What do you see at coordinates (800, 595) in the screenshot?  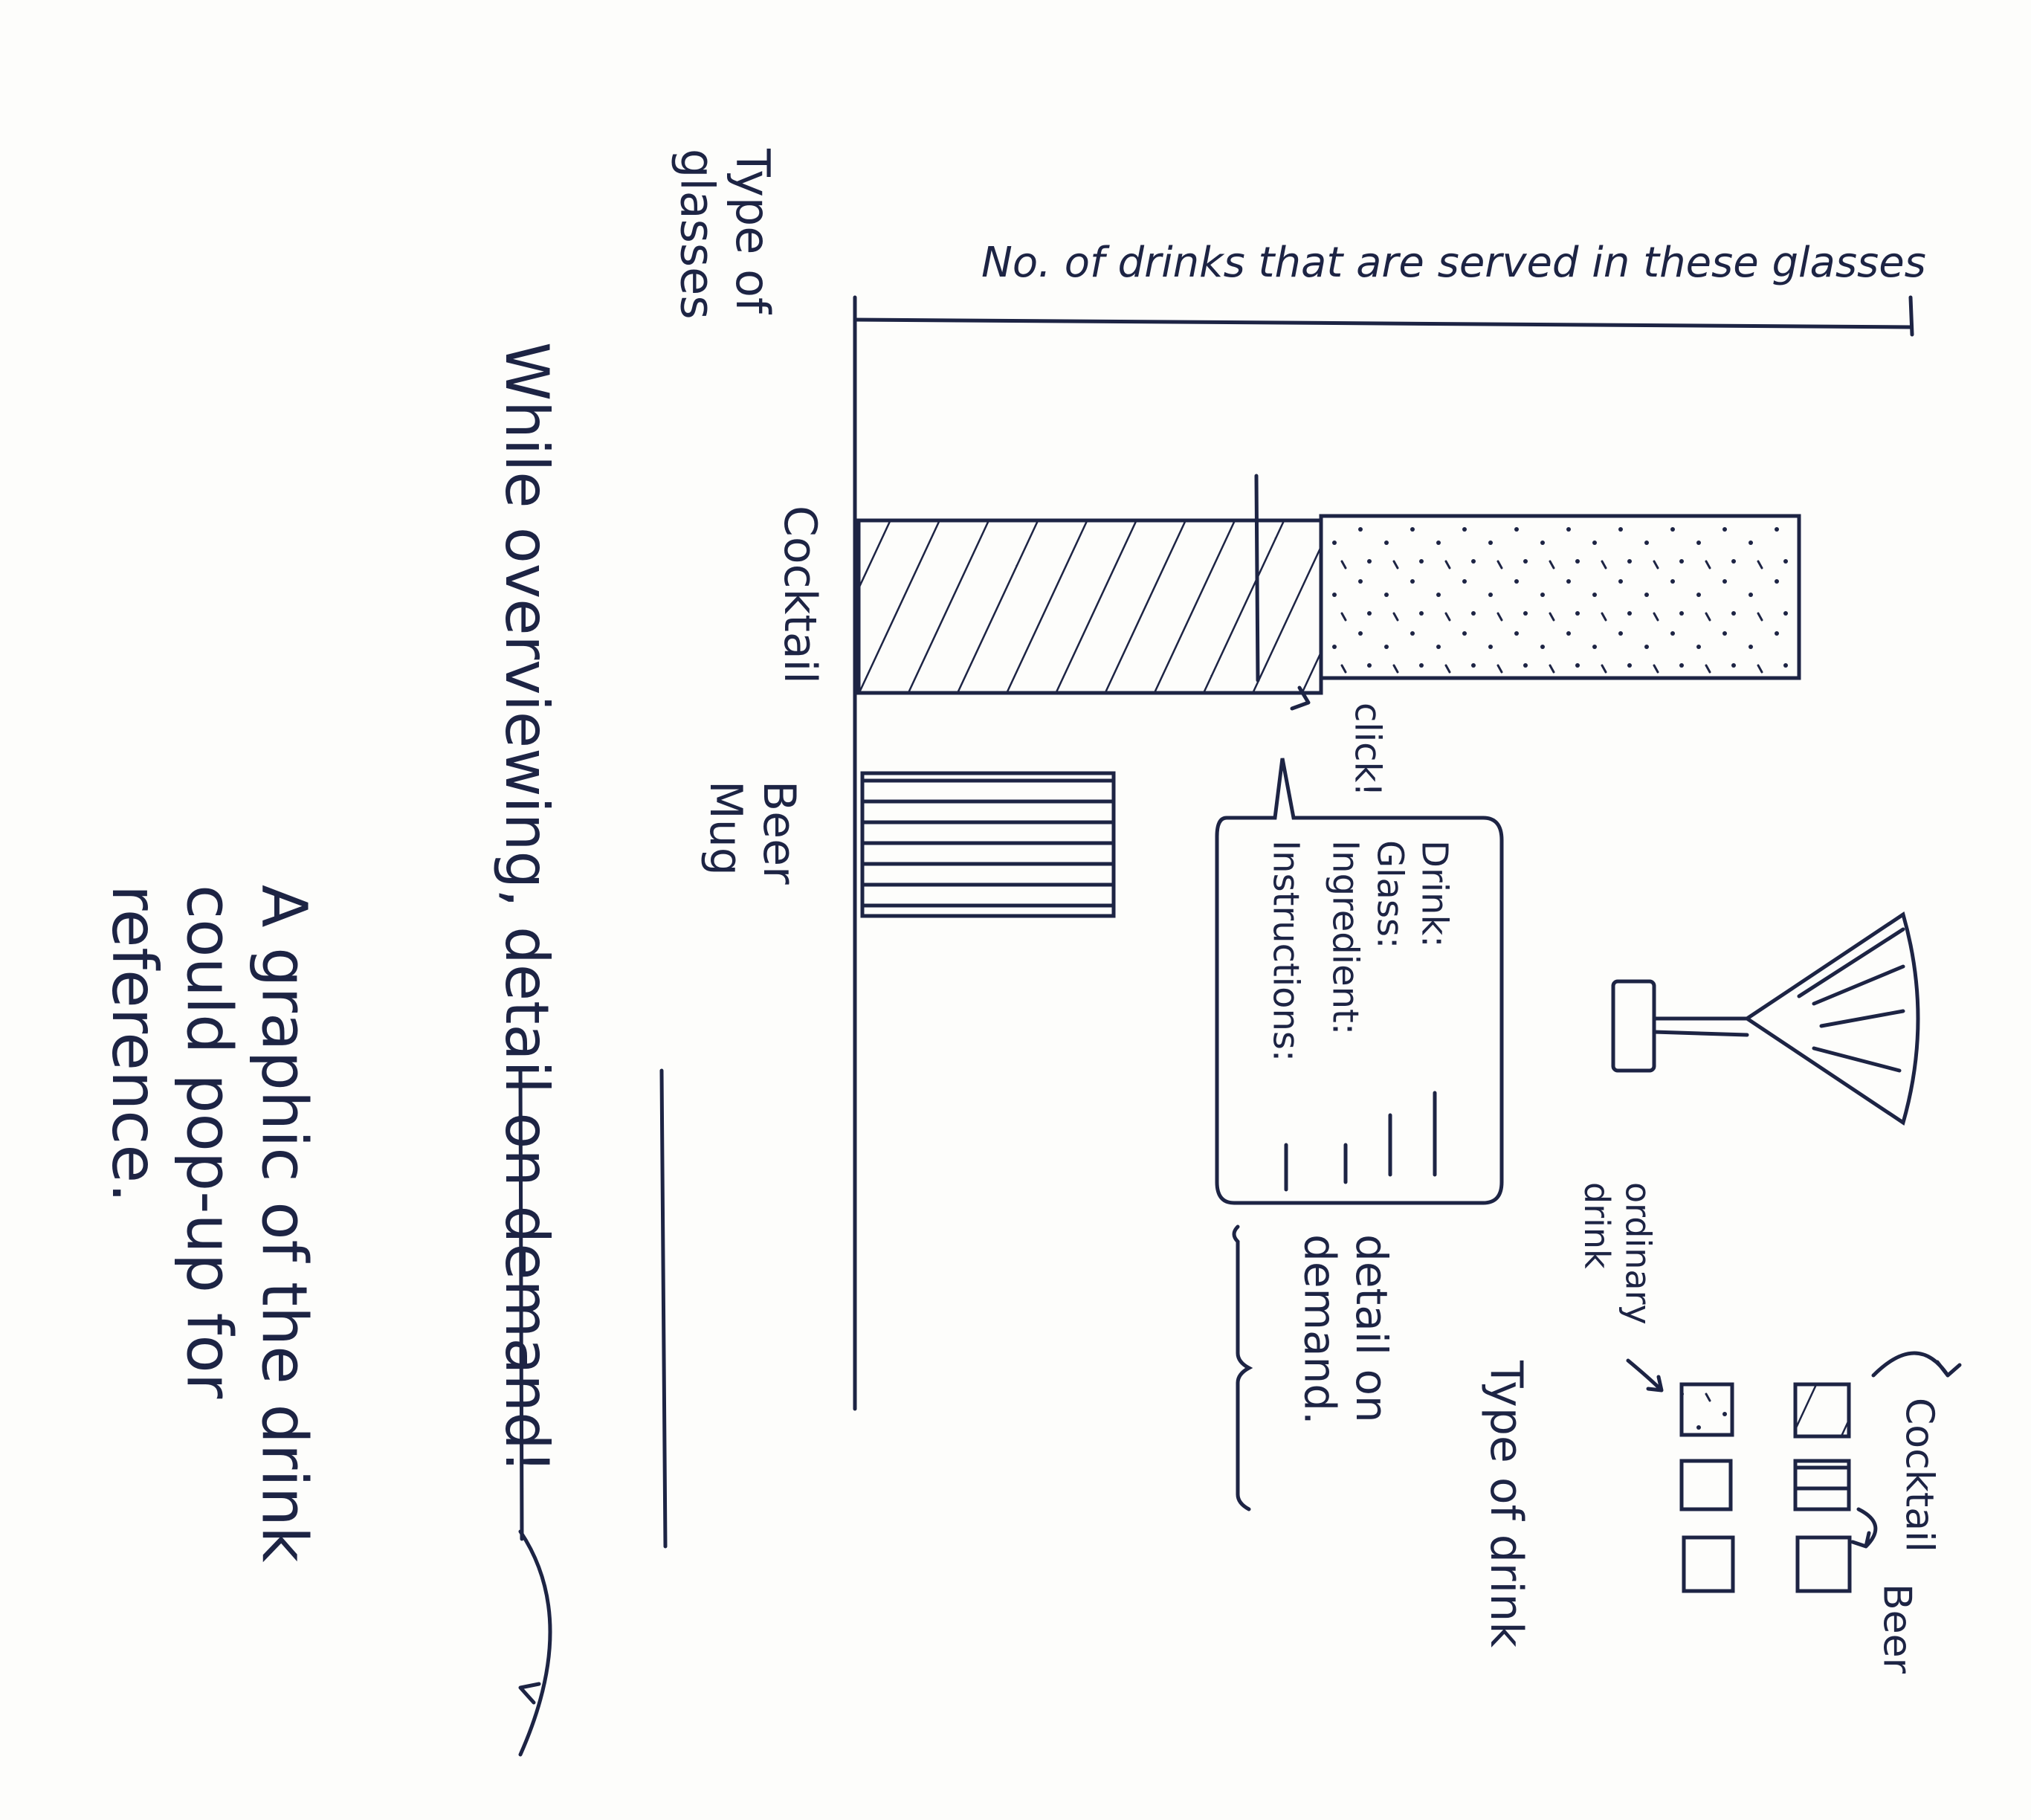 I see `bar-label: Cocktail` at bounding box center [800, 595].